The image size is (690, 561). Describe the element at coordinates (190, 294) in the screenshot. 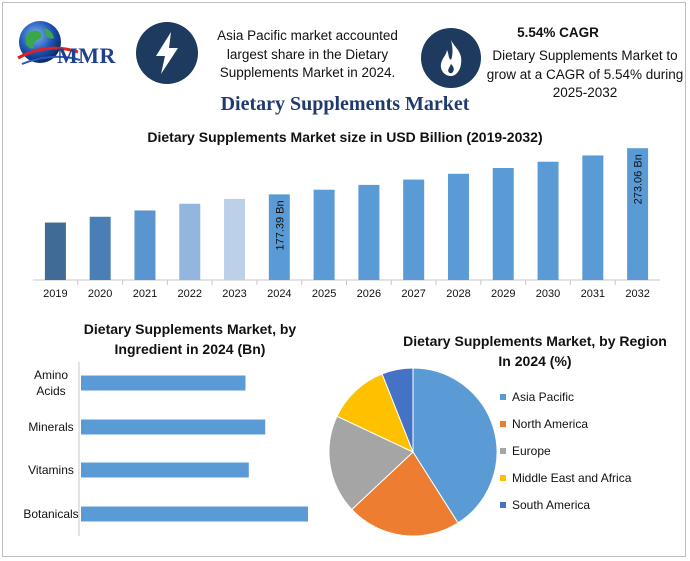

I see `x-tick-label: 2022` at that location.